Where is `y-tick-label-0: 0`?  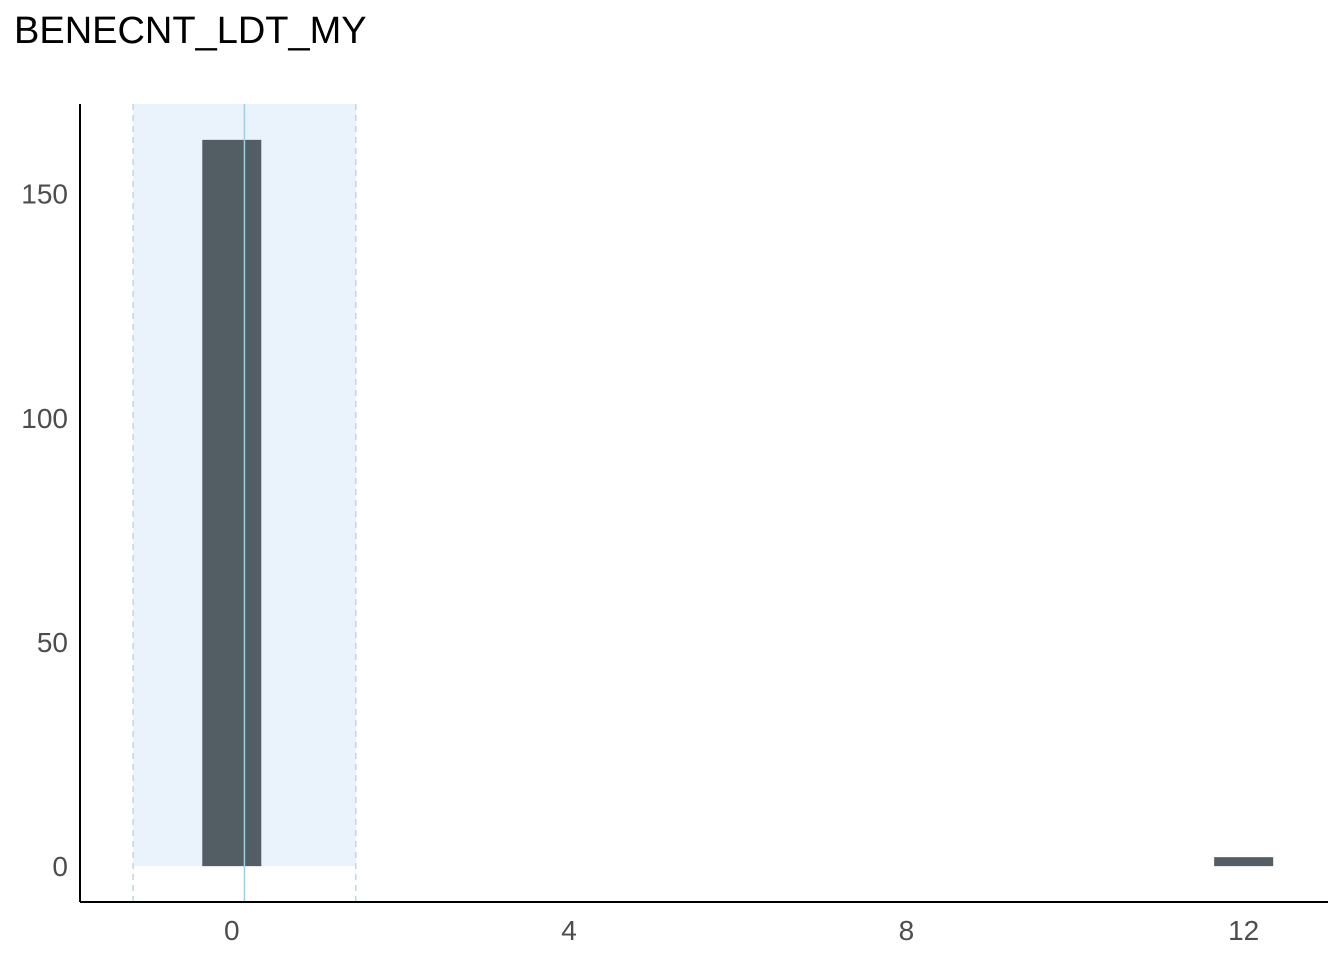
y-tick-label-0: 0 is located at coordinates (60, 866).